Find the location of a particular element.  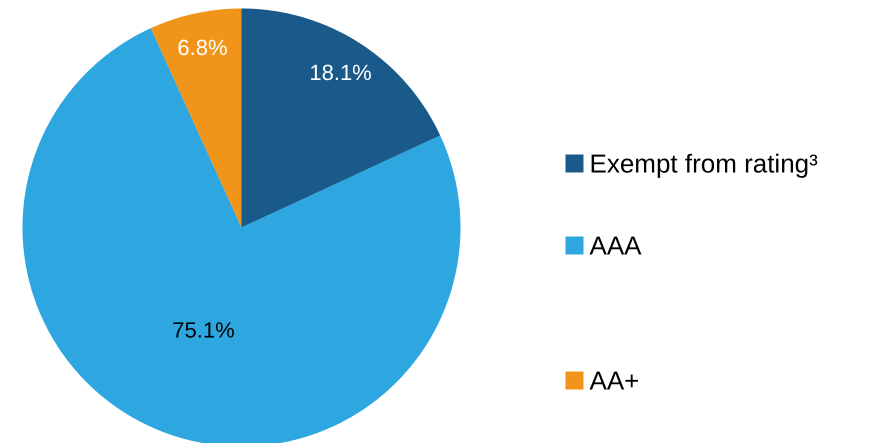

data-label: 75.1% is located at coordinates (203, 330).